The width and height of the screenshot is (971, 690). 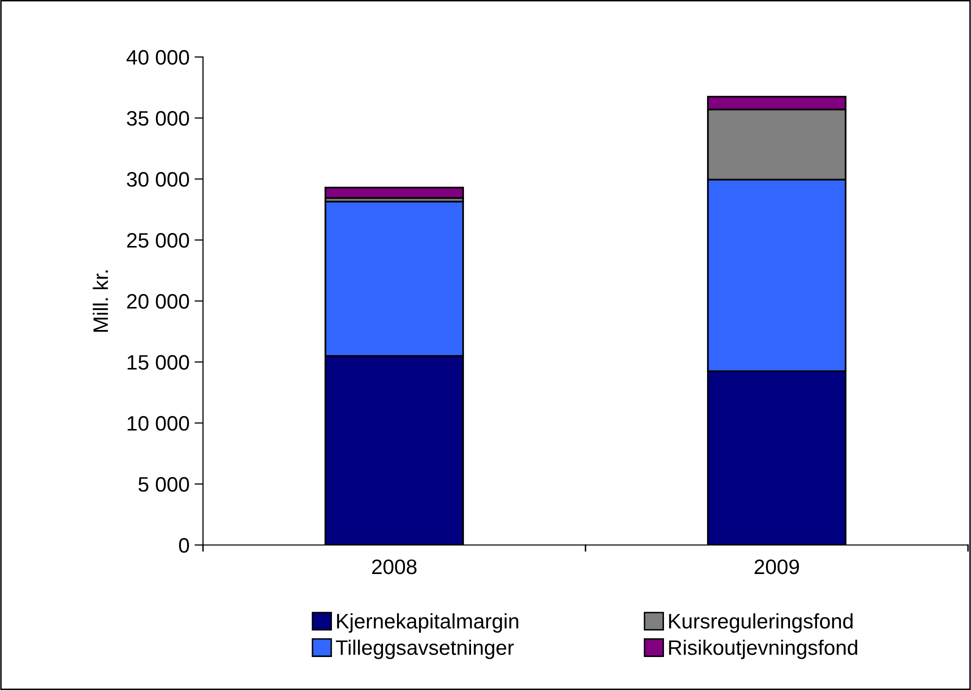 What do you see at coordinates (425, 650) in the screenshot?
I see `legend-label: Tilleggsavsetninger` at bounding box center [425, 650].